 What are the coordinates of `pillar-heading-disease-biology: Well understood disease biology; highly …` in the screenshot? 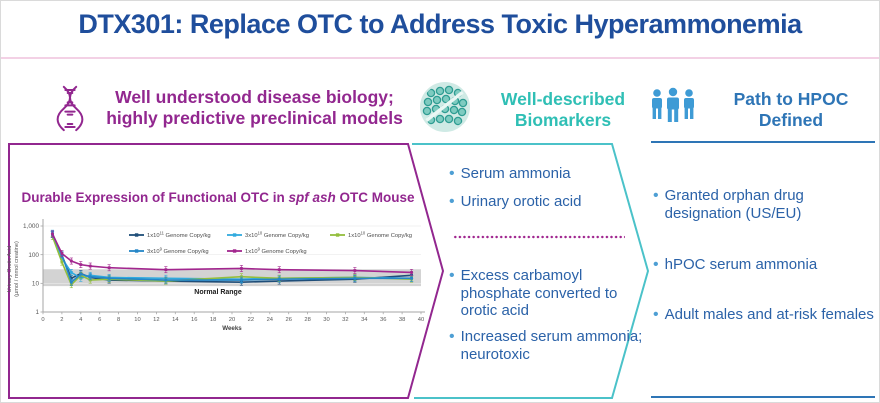 It's located at (254, 108).